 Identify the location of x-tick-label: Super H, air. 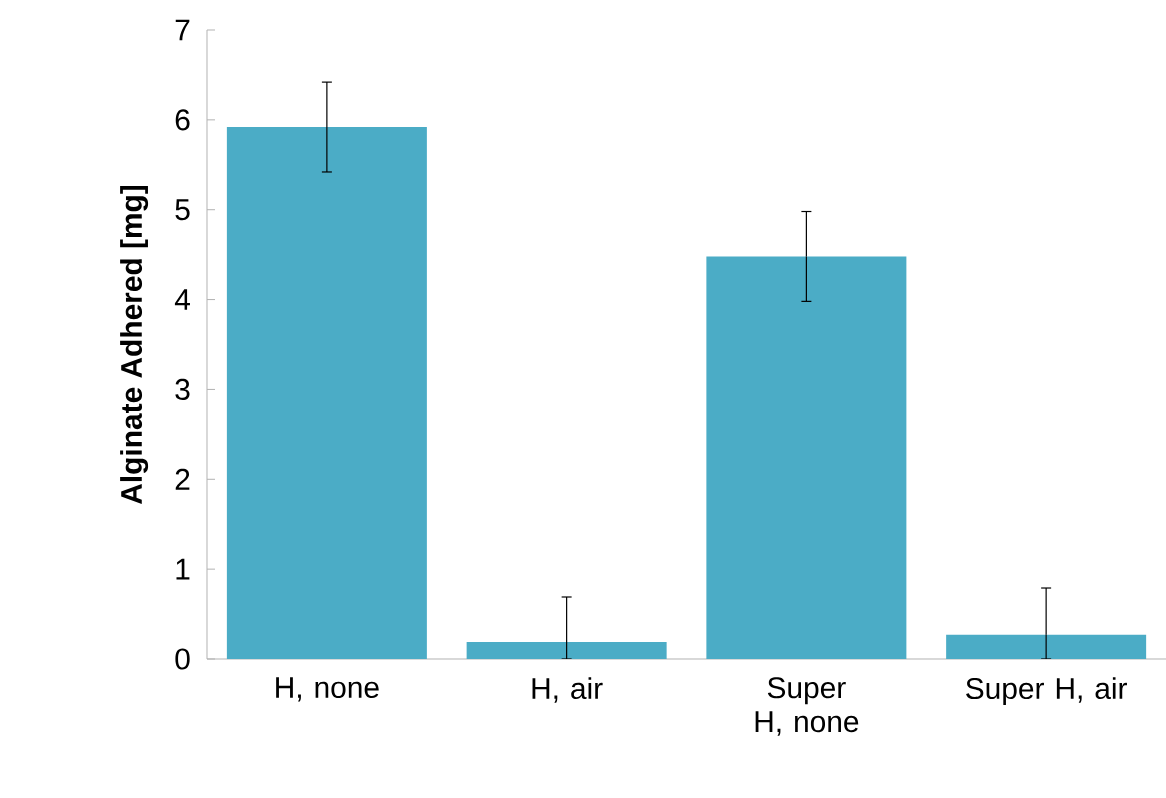
(1046, 691).